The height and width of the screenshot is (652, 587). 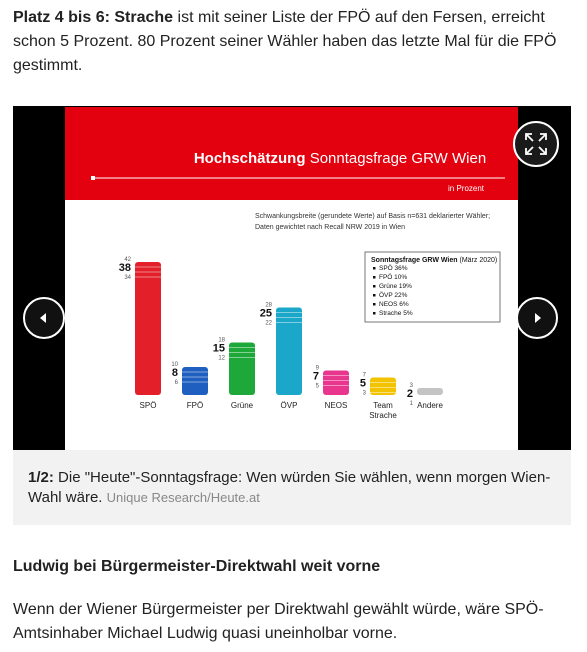 What do you see at coordinates (250, 158) in the screenshot?
I see `title-bold: Hochschätzung` at bounding box center [250, 158].